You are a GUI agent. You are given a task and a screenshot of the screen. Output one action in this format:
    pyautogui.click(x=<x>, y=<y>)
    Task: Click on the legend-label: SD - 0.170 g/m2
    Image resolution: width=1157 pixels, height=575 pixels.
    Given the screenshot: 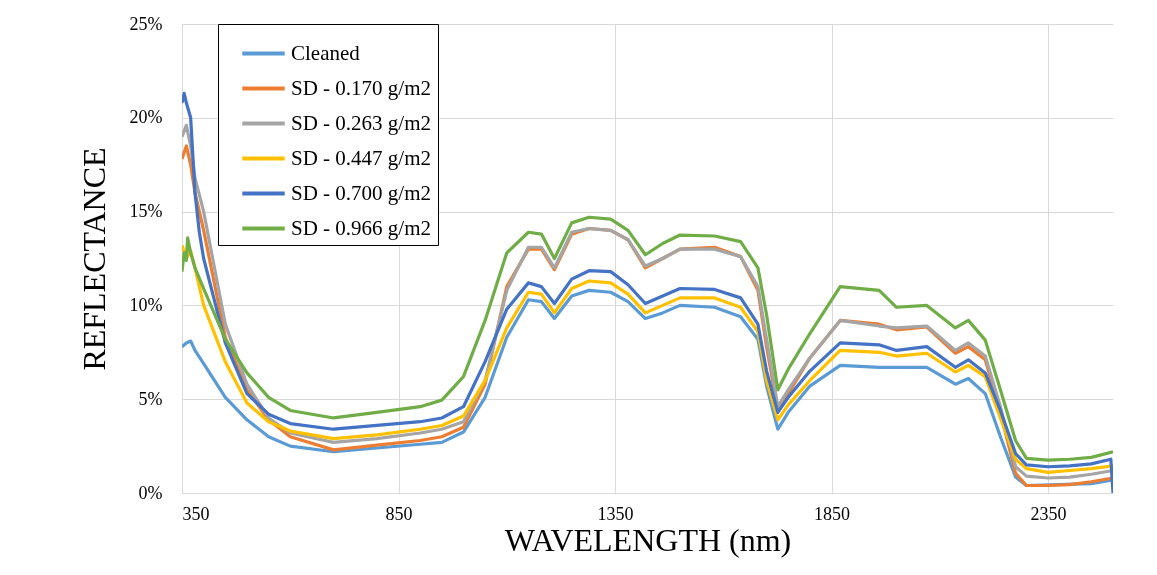 What is the action you would take?
    pyautogui.click(x=361, y=87)
    